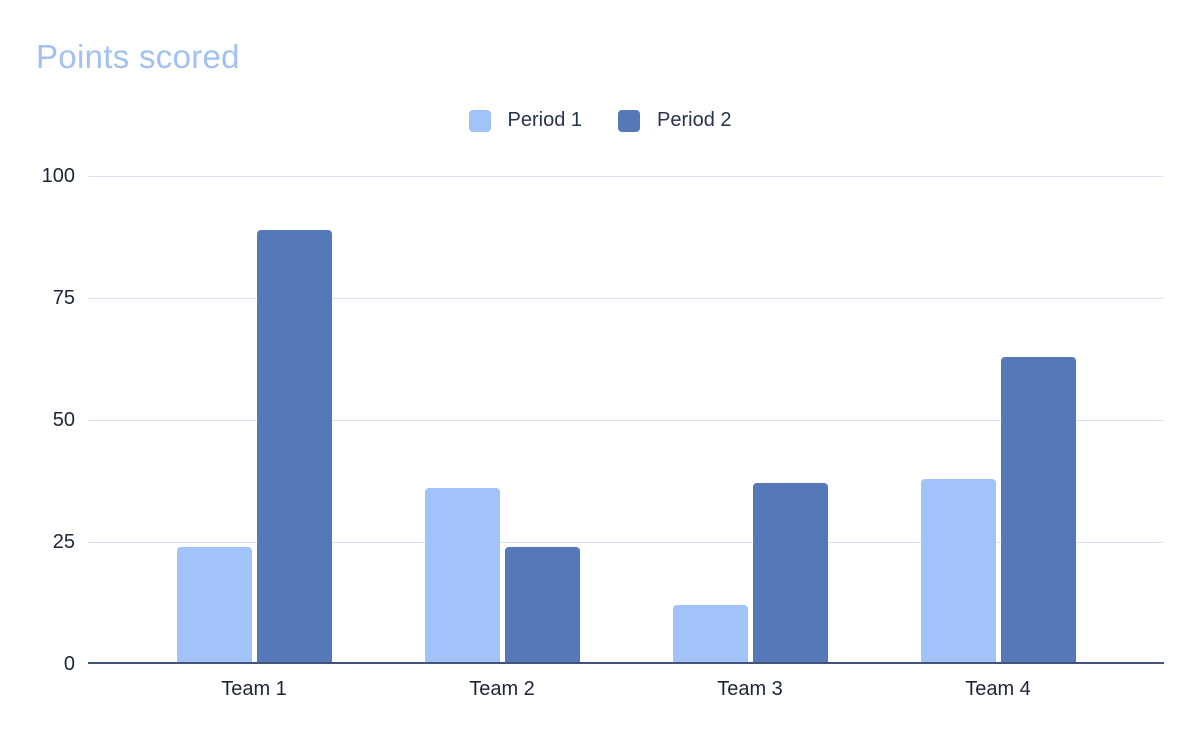  What do you see at coordinates (63, 298) in the screenshot?
I see `y-tick-label: 75` at bounding box center [63, 298].